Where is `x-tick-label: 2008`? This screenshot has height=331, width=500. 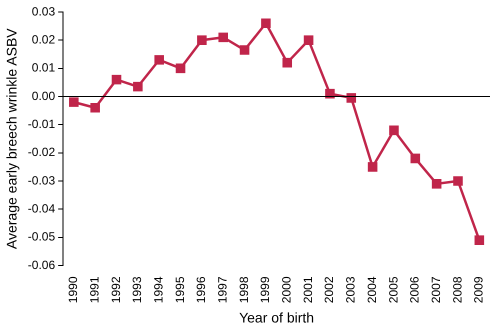 x-tick-label: 2008 is located at coordinates (457, 290).